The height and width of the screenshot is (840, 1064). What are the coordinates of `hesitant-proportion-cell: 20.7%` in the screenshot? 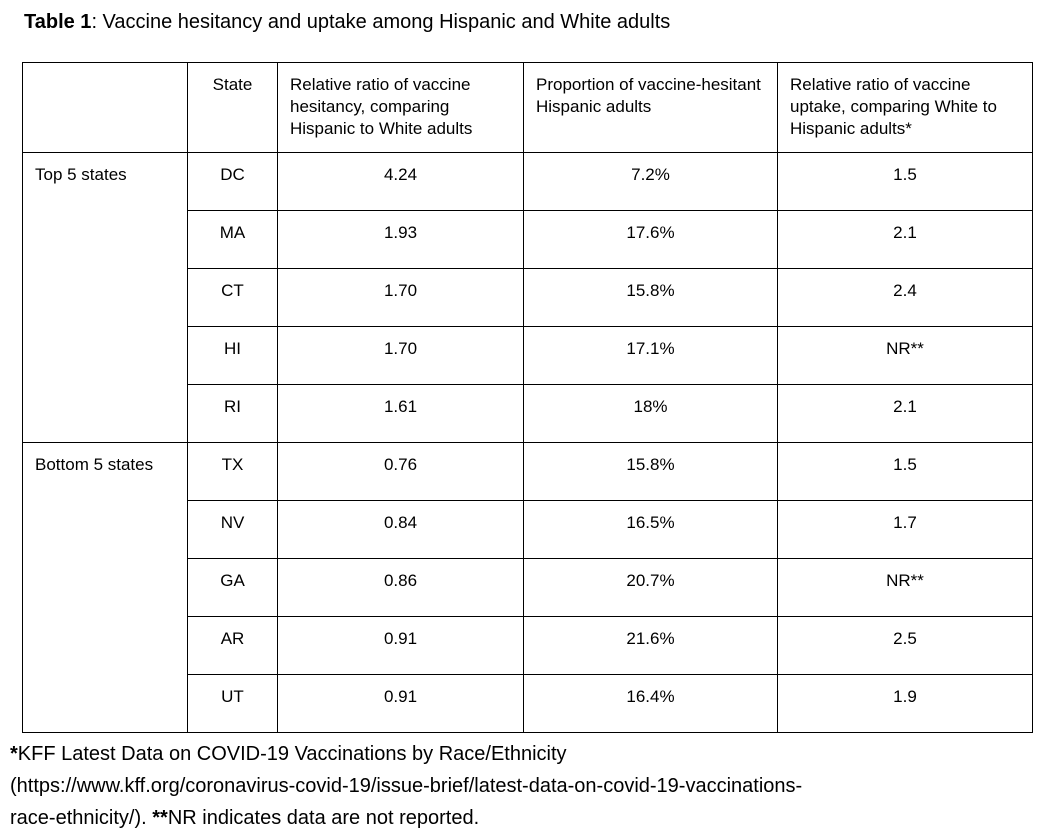 It's located at (650, 587).